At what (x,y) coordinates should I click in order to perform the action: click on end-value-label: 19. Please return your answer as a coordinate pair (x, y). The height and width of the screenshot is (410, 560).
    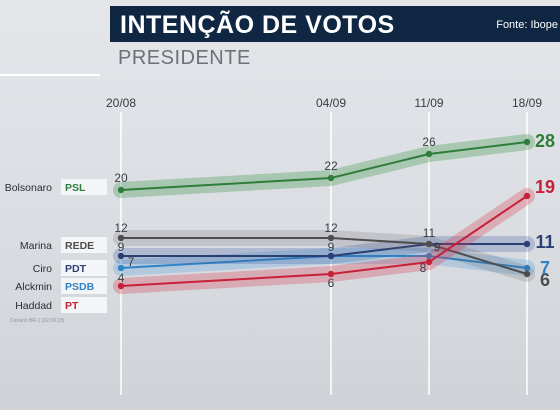
    Looking at the image, I should click on (545, 187).